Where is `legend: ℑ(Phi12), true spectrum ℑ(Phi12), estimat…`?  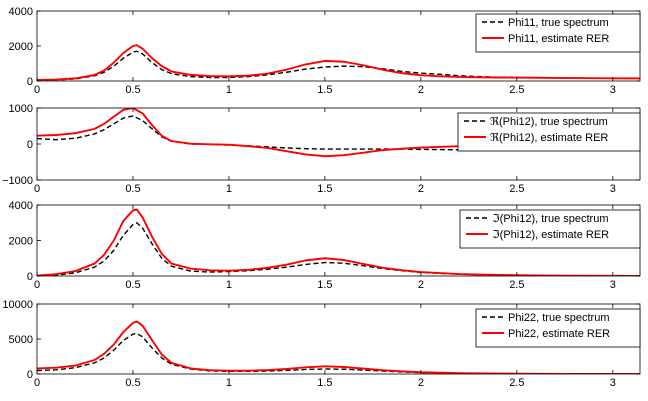 legend: ℑ(Phi12), true spectrum ℑ(Phi12), estimat… is located at coordinates (550, 229).